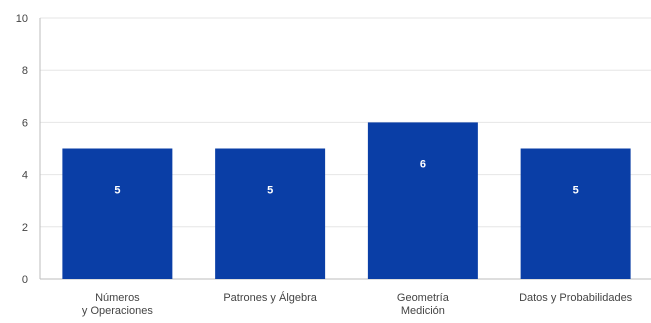 This screenshot has width=651, height=323. What do you see at coordinates (22, 19) in the screenshot?
I see `y-tick-label: 10` at bounding box center [22, 19].